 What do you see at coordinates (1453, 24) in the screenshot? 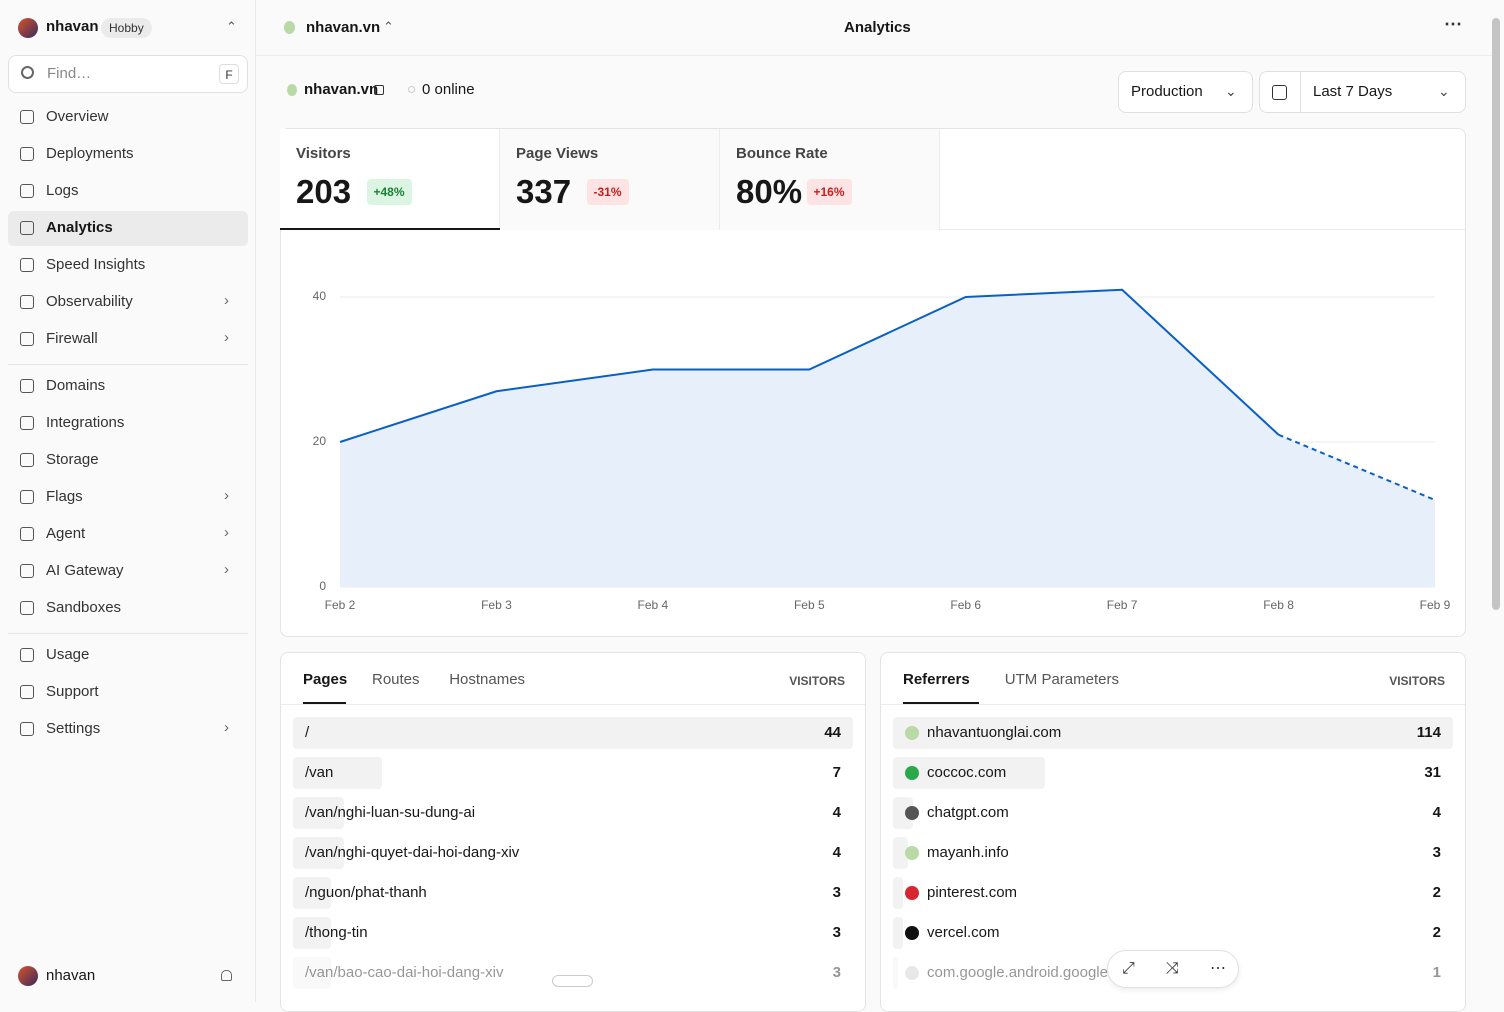
I see `more-menu: ⋯` at bounding box center [1453, 24].